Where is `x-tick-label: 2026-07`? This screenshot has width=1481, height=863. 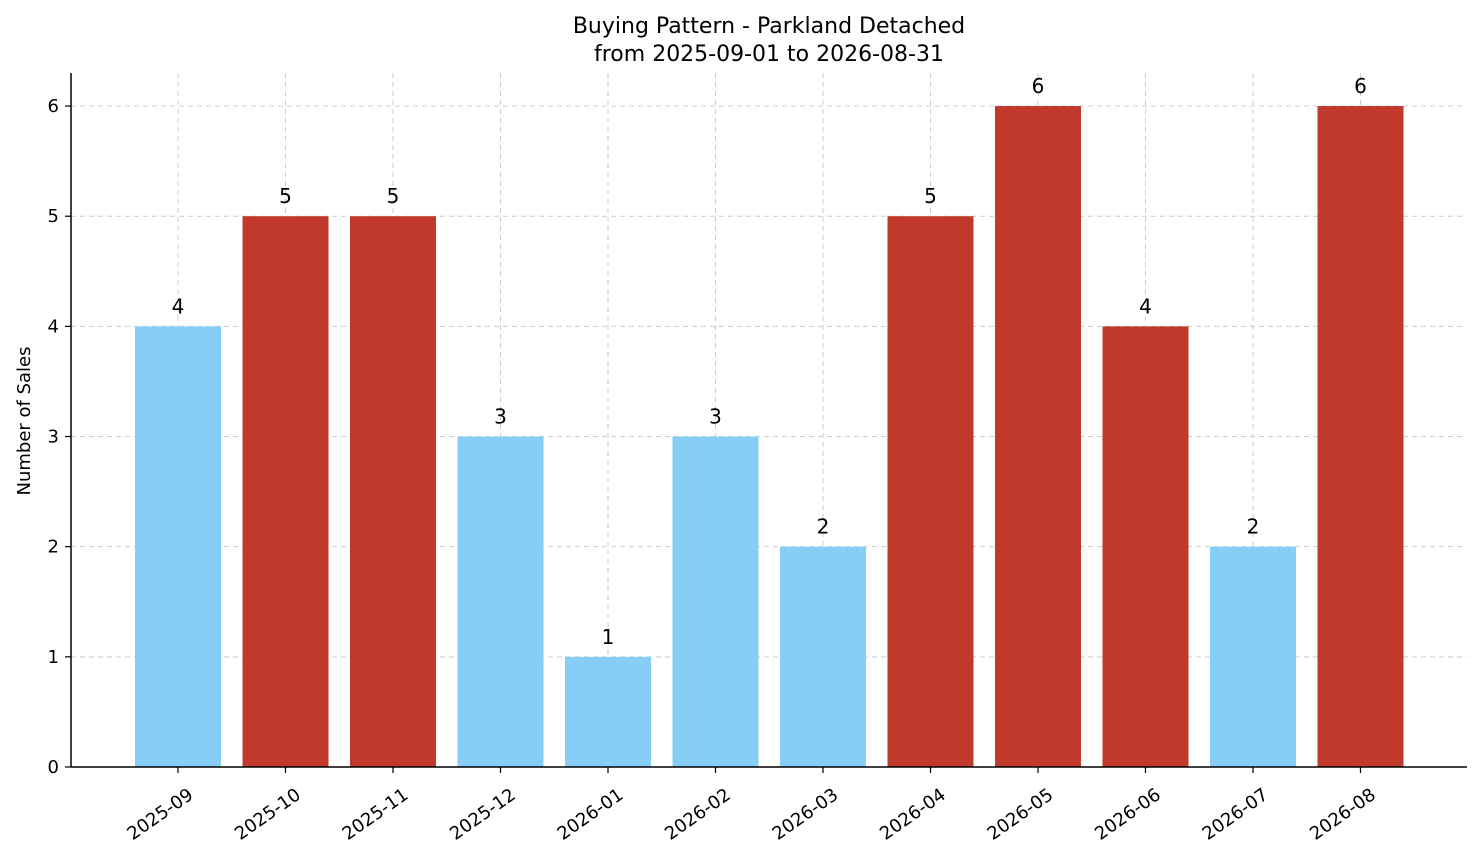
x-tick-label: 2026-07 is located at coordinates (1236, 814).